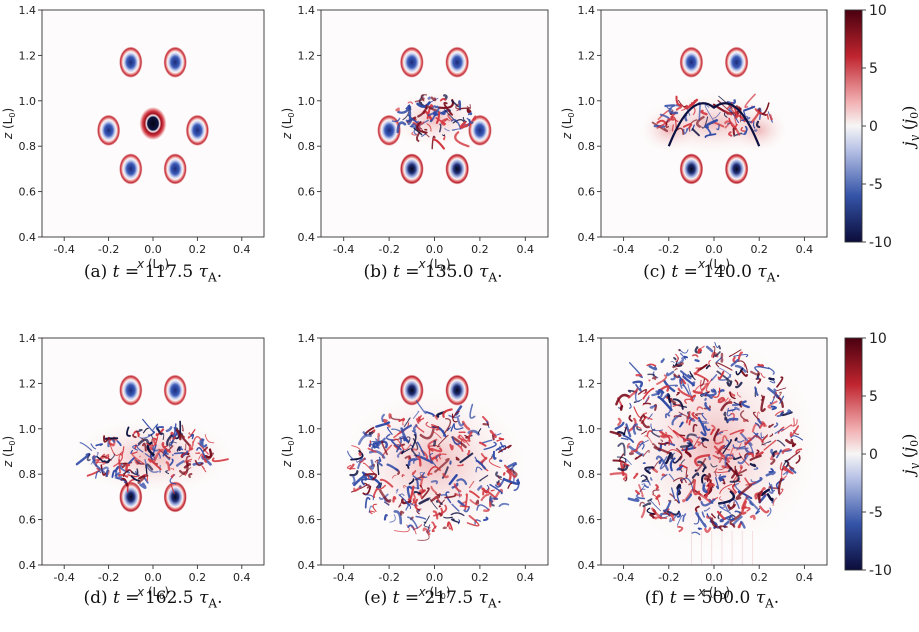  I want to click on y-tick-label: 0.4, so click(587, 237).